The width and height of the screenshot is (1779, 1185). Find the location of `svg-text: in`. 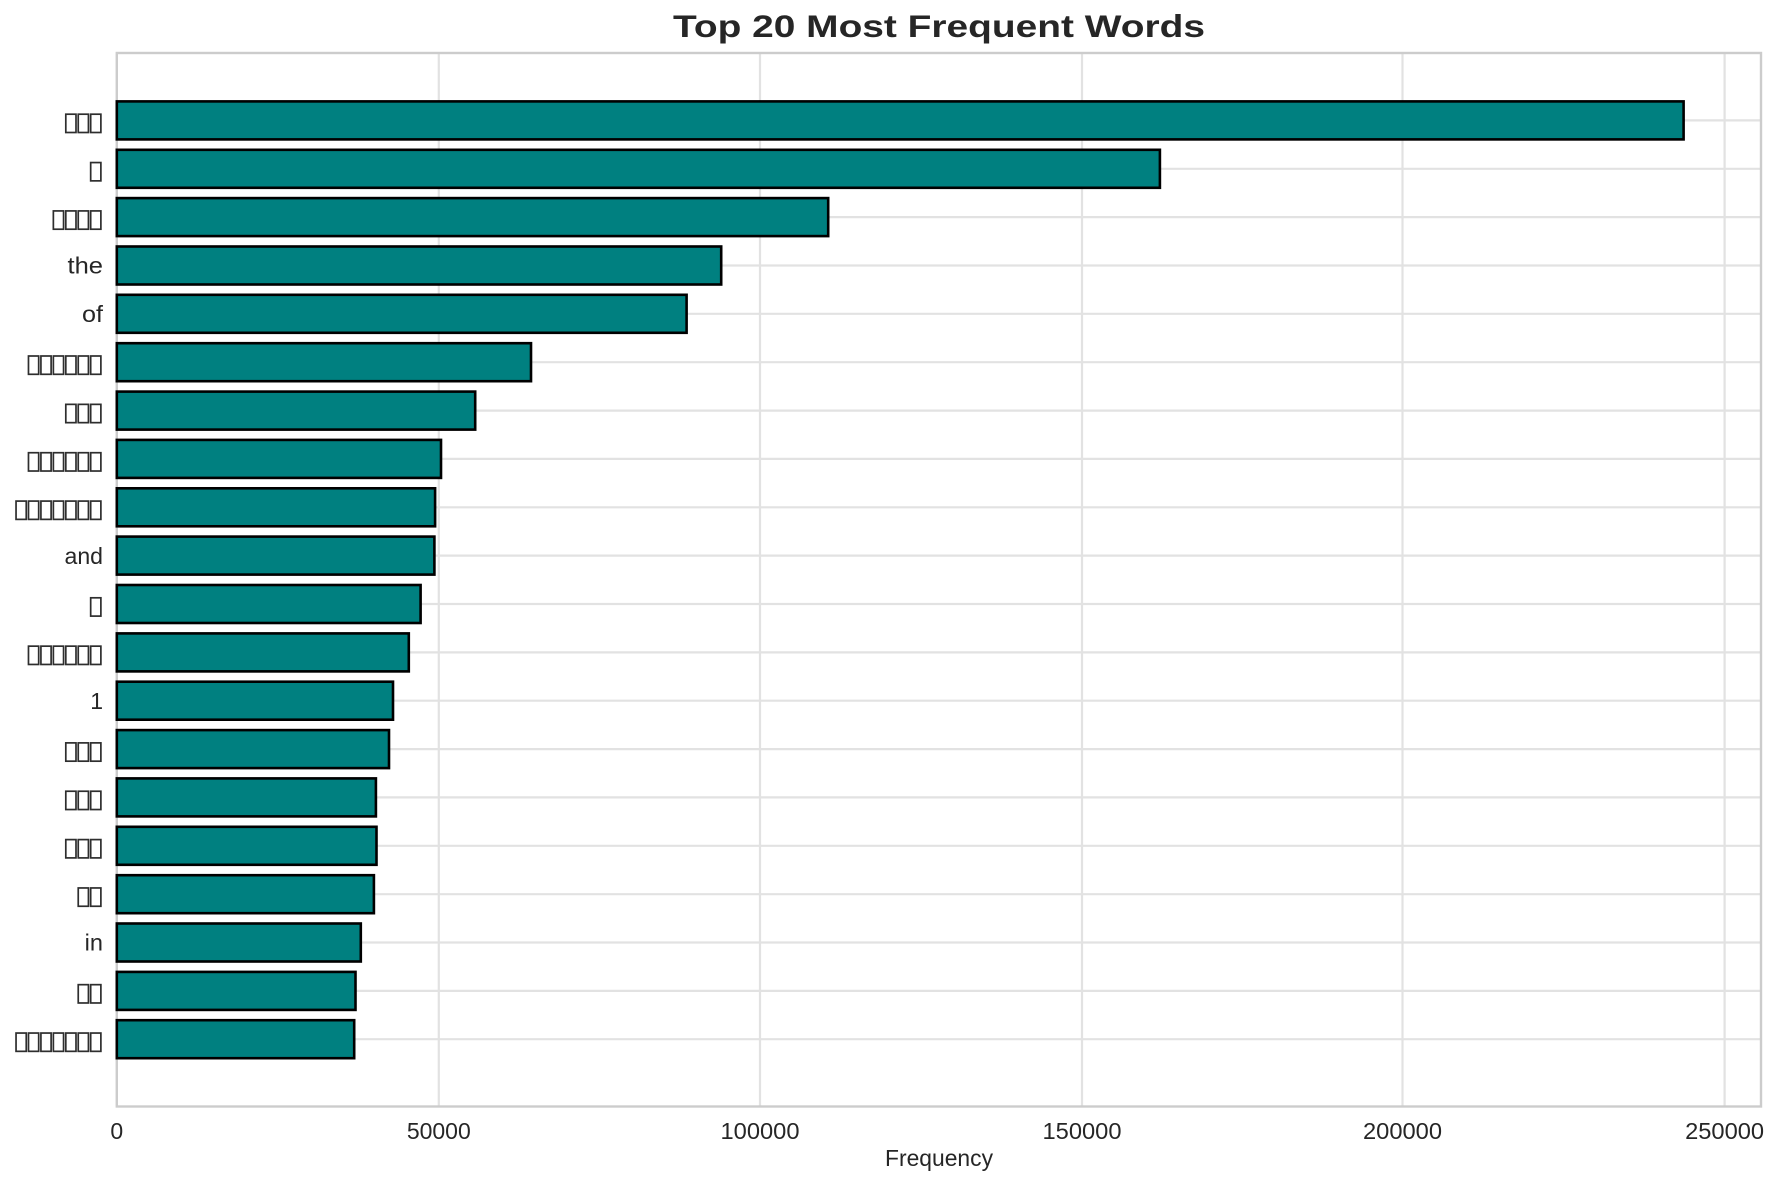

svg-text: in is located at coordinates (94, 943).